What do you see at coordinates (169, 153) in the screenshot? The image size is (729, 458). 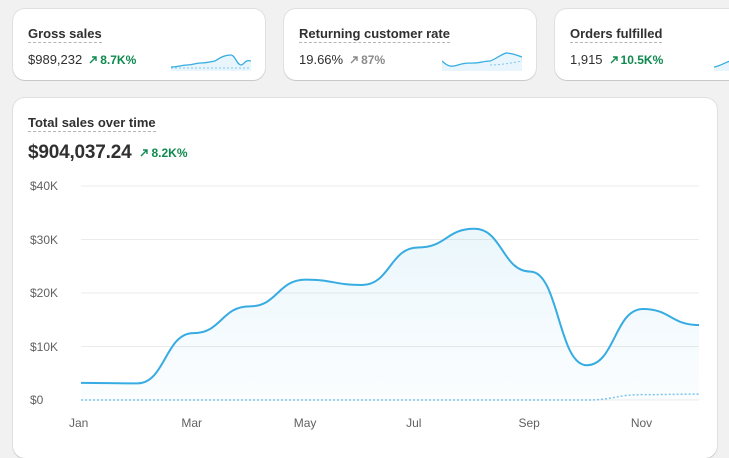 I see `total-sales-delta-text: 8.2K%` at bounding box center [169, 153].